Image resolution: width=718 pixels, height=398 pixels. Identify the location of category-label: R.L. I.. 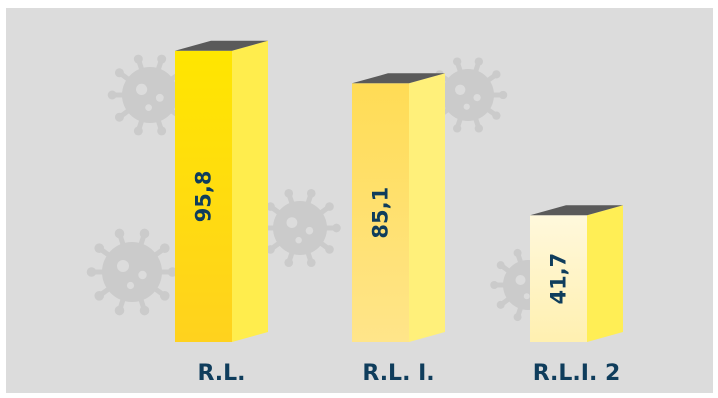
(398, 373).